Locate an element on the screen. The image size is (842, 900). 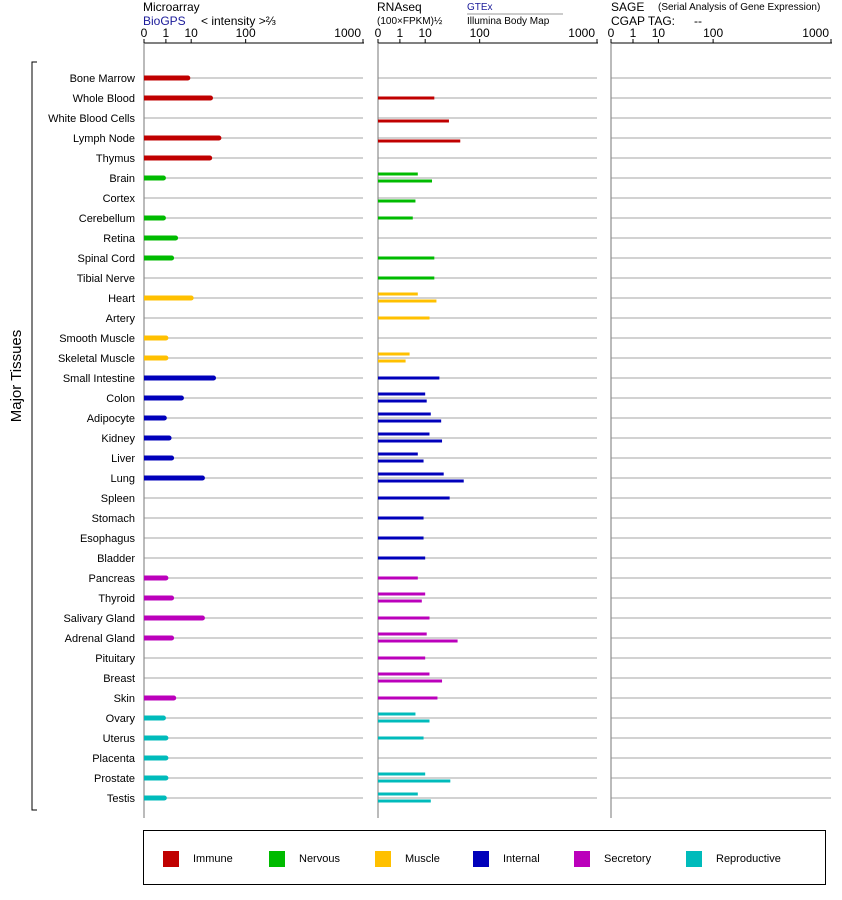
tissue-label: Pancreas is located at coordinates (112, 579).